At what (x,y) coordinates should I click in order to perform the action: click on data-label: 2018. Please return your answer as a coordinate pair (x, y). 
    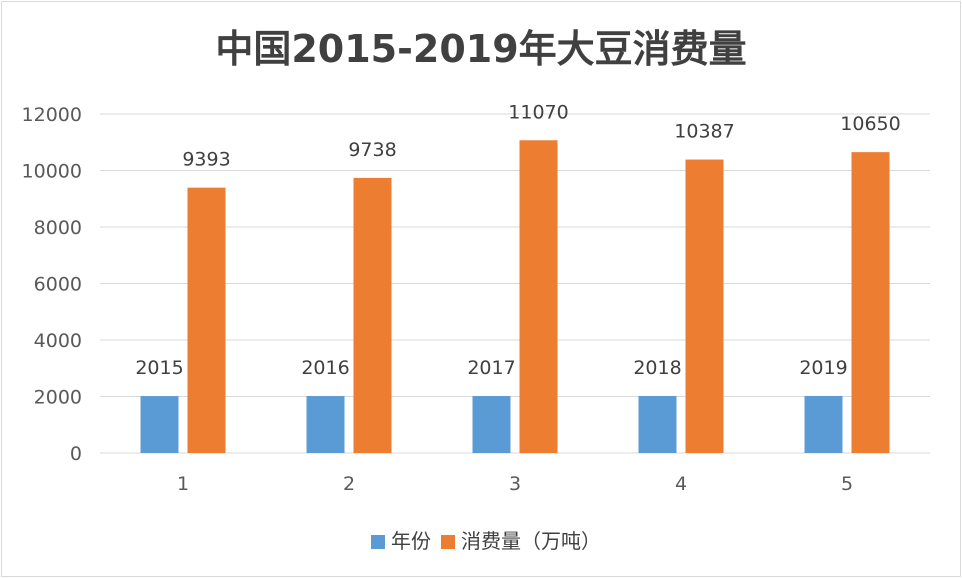
    Looking at the image, I should click on (657, 368).